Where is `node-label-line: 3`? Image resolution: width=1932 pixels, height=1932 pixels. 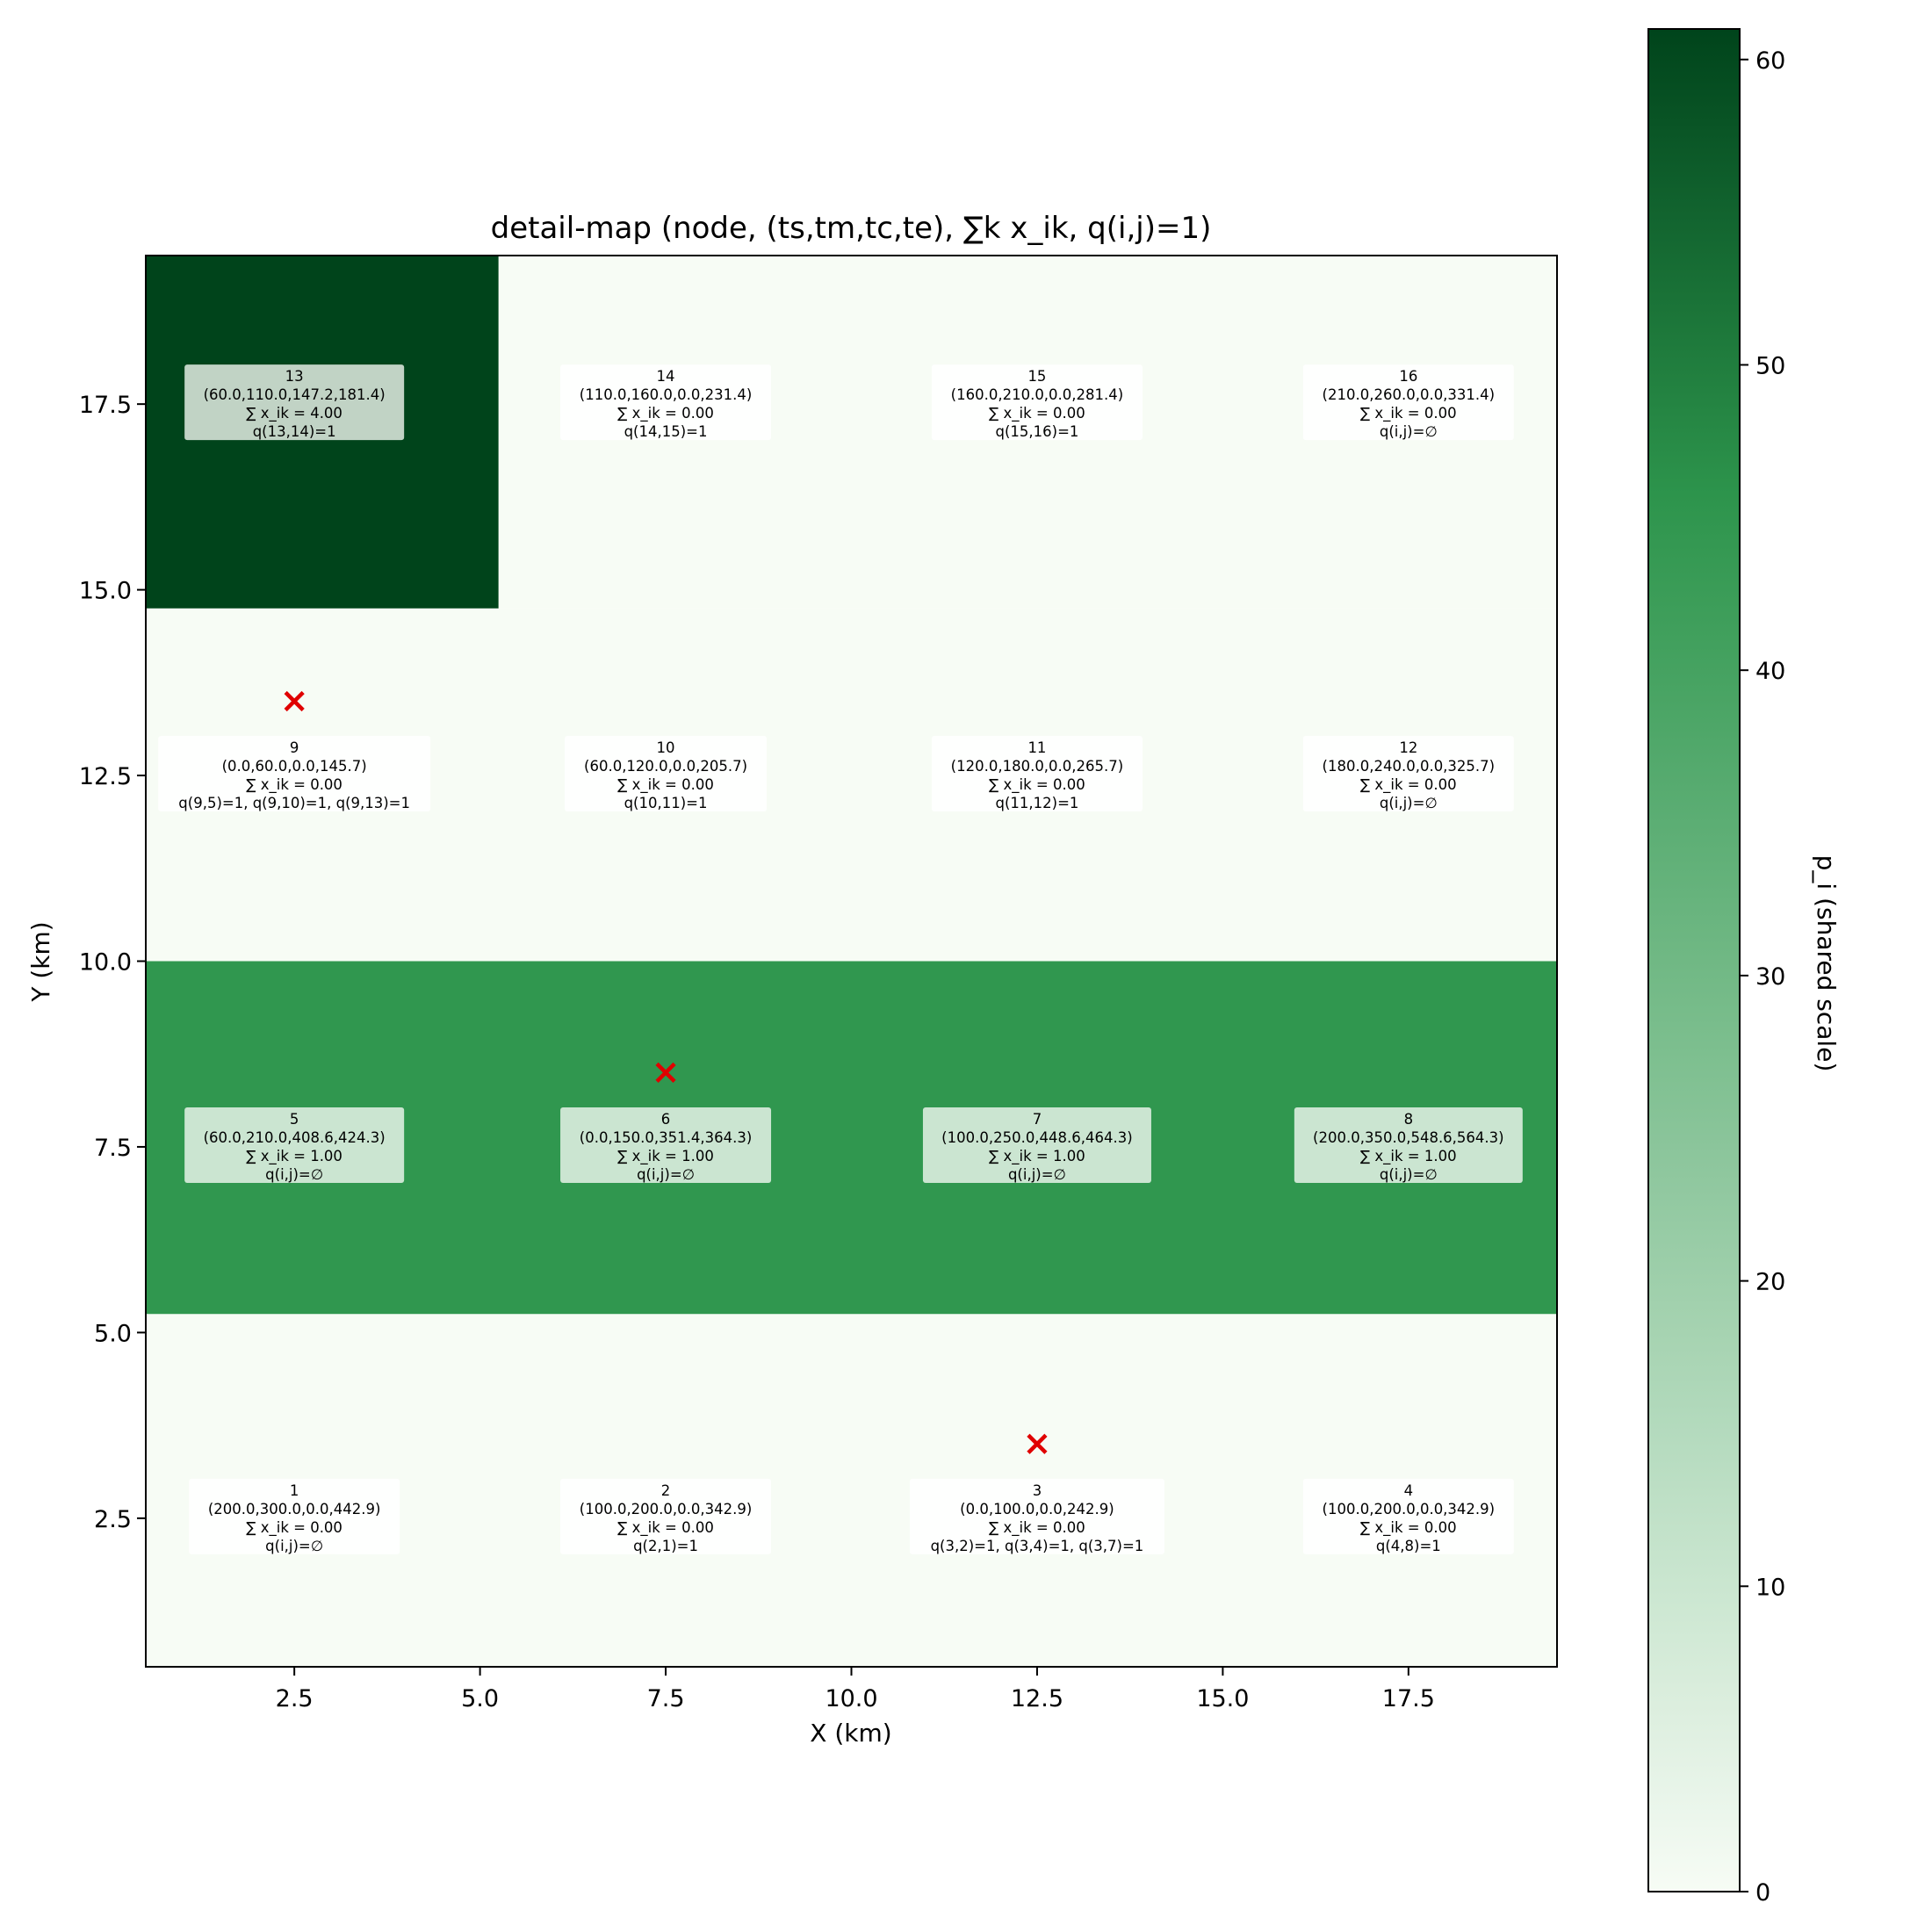
node-label-line: 3 is located at coordinates (1037, 1490).